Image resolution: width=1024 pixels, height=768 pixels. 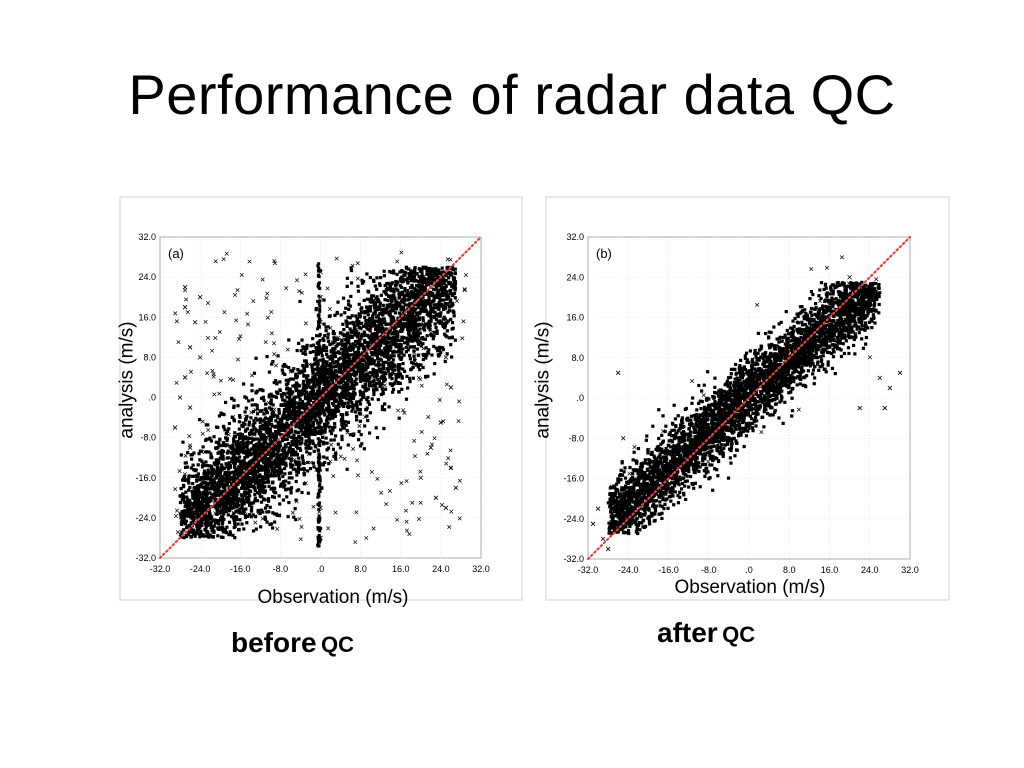 What do you see at coordinates (360, 569) in the screenshot?
I see `x-tick-label: 8.0` at bounding box center [360, 569].